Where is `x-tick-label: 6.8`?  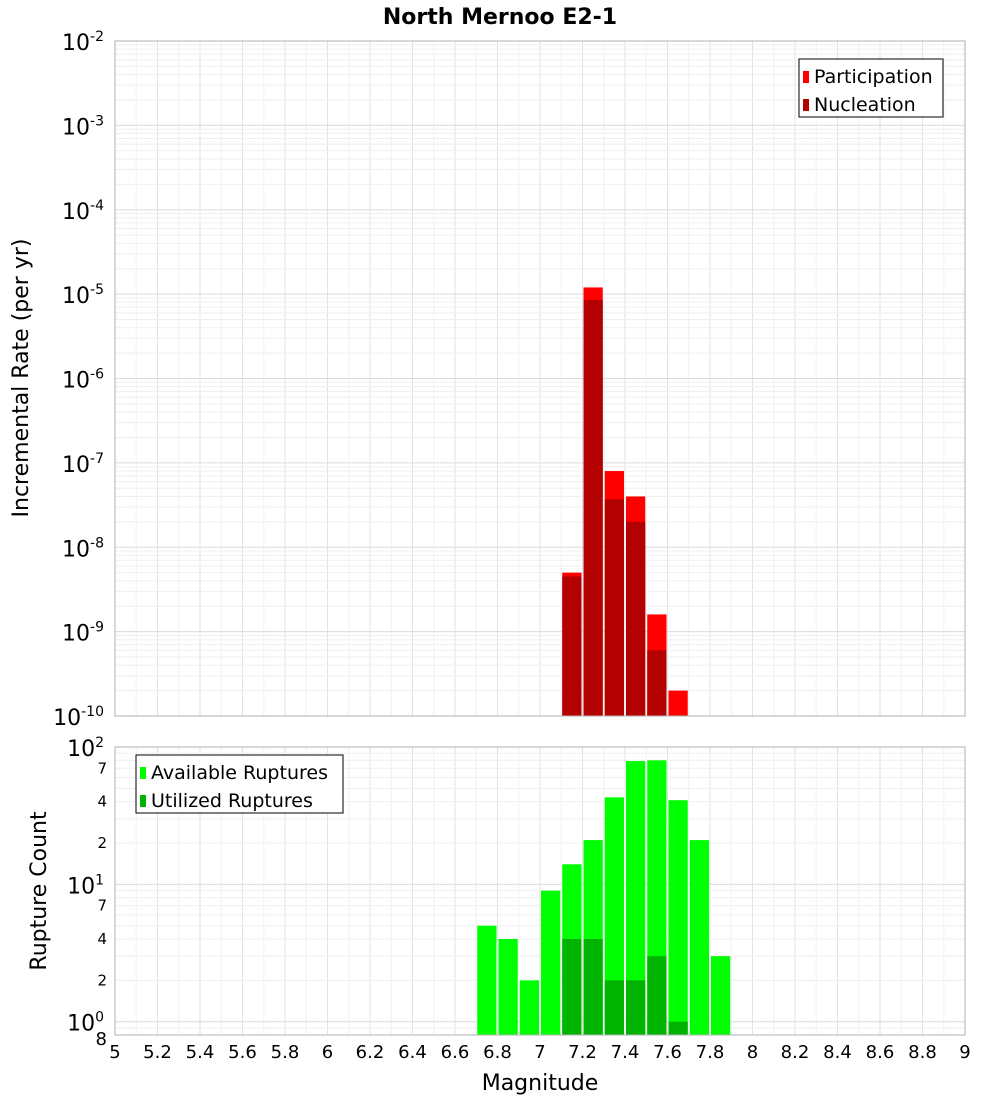
x-tick-label: 6.8 is located at coordinates (497, 1052).